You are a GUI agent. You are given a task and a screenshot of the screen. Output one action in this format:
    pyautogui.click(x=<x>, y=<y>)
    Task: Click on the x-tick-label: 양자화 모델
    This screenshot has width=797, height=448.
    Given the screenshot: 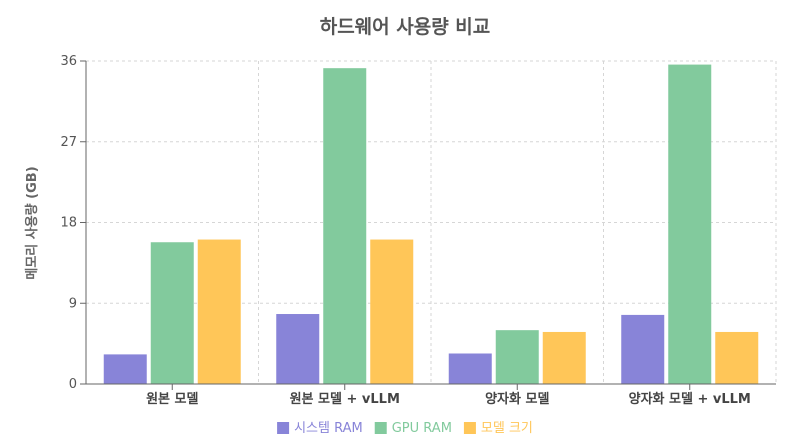 What is the action you would take?
    pyautogui.click(x=517, y=399)
    